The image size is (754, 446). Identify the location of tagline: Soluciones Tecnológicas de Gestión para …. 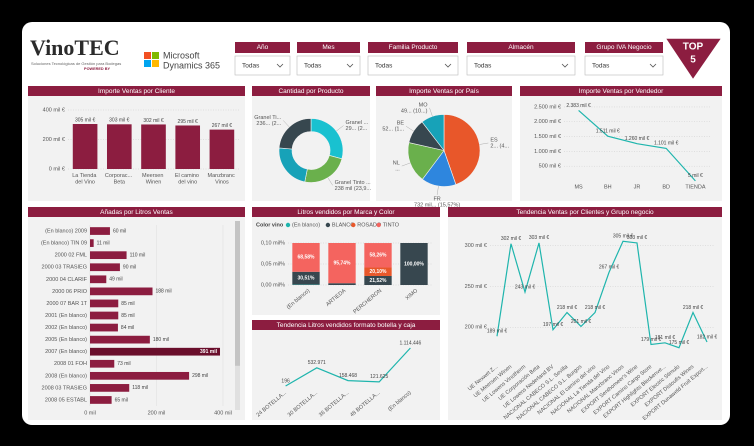
(76, 63).